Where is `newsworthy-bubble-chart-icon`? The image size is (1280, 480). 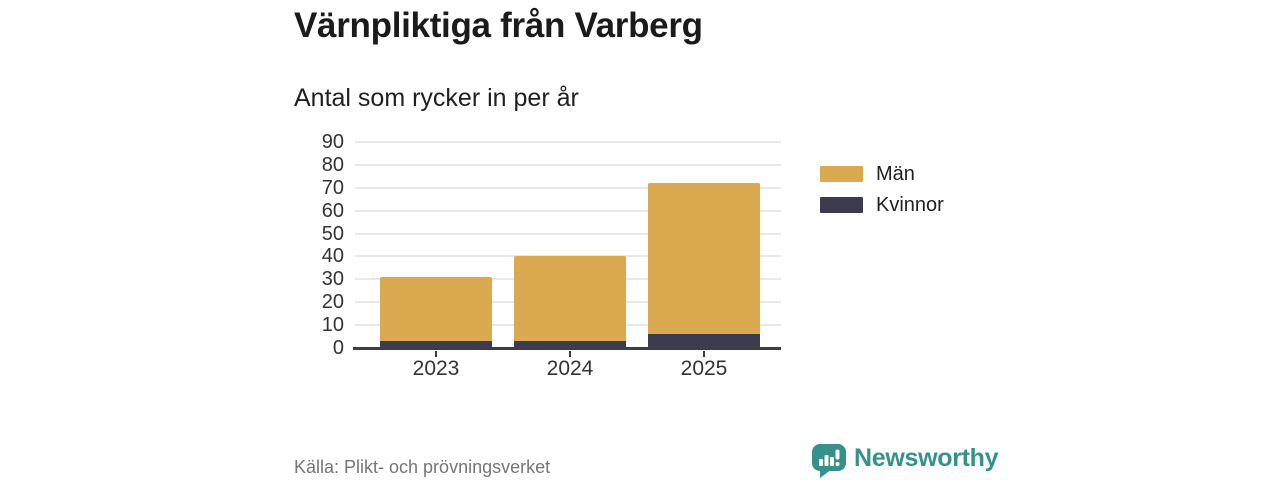 newsworthy-bubble-chart-icon is located at coordinates (829, 461).